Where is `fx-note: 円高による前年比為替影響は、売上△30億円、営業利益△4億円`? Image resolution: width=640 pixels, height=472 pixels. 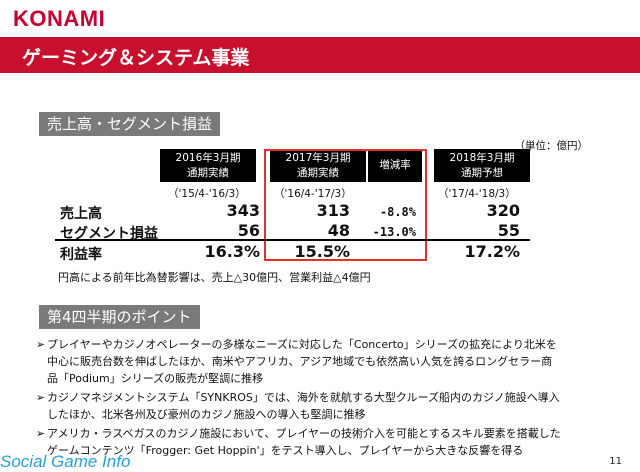 fx-note: 円高による前年比為替影響は、売上△30億円、営業利益△4億円 is located at coordinates (214, 277).